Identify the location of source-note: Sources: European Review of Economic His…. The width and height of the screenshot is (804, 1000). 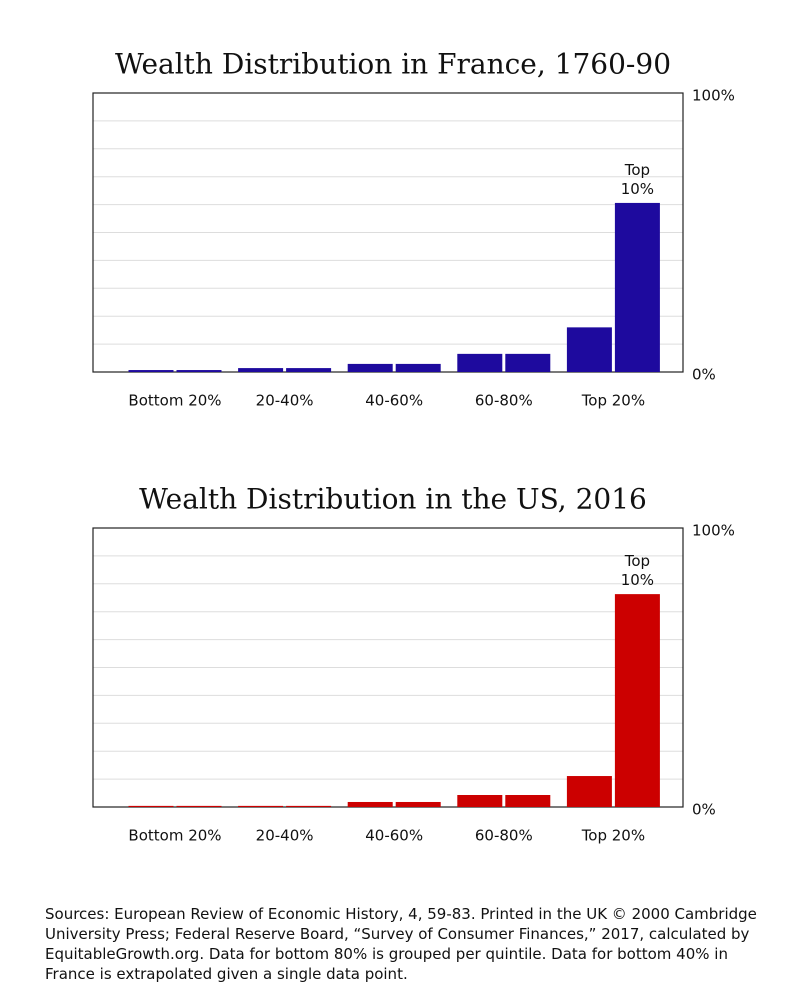
(401, 944).